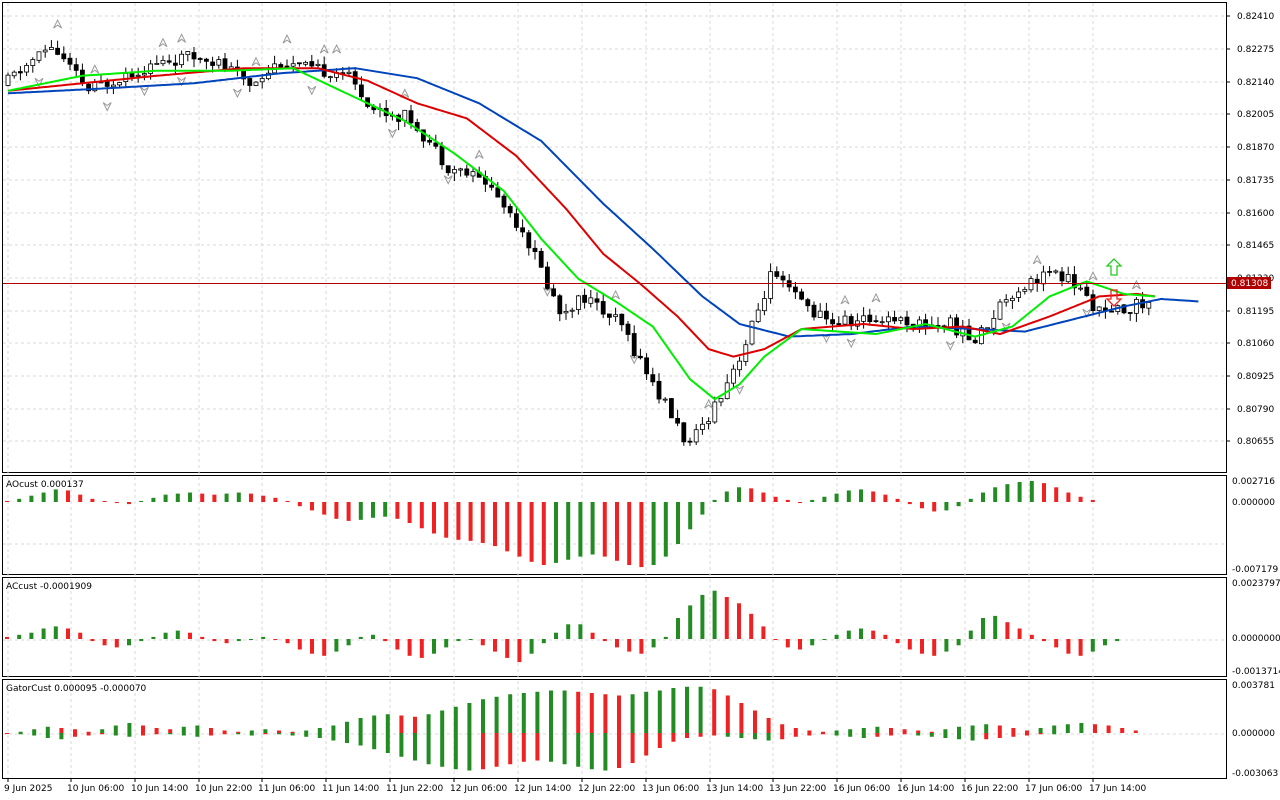  I want to click on time-label: 11 Jun 22:00, so click(414, 789).